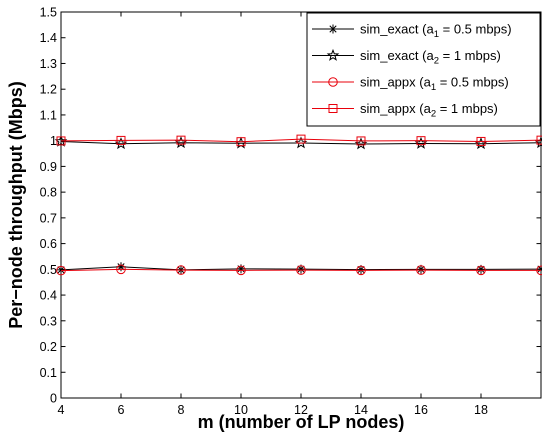  Describe the element at coordinates (48, 167) in the screenshot. I see `y-tick-label: 0.9` at that location.